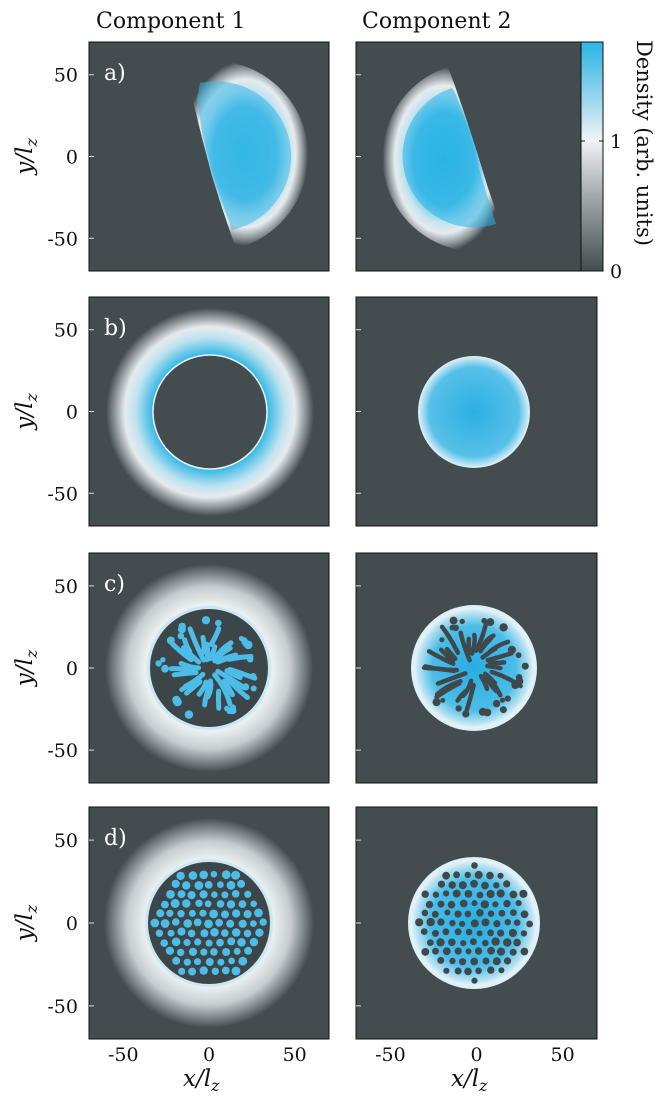 The width and height of the screenshot is (655, 1096). I want to click on colorbar-tick-0: 0, so click(616, 272).